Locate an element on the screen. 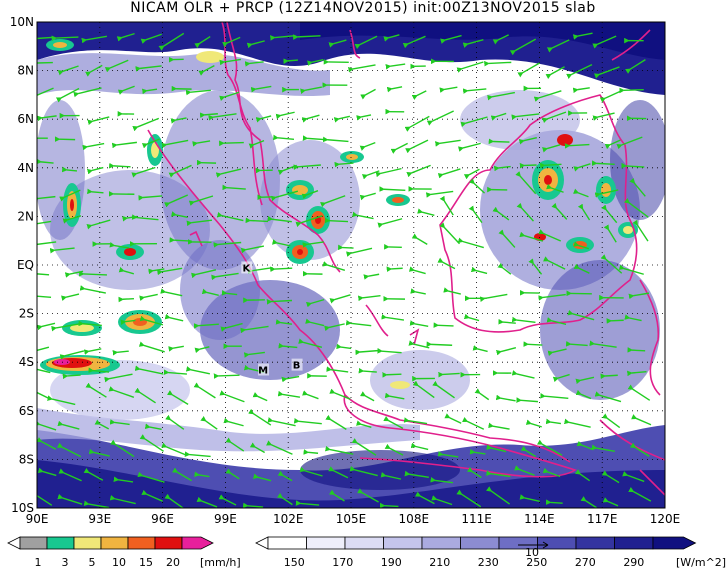 The image size is (726, 571). lon-tick-label: 114E is located at coordinates (539, 519).